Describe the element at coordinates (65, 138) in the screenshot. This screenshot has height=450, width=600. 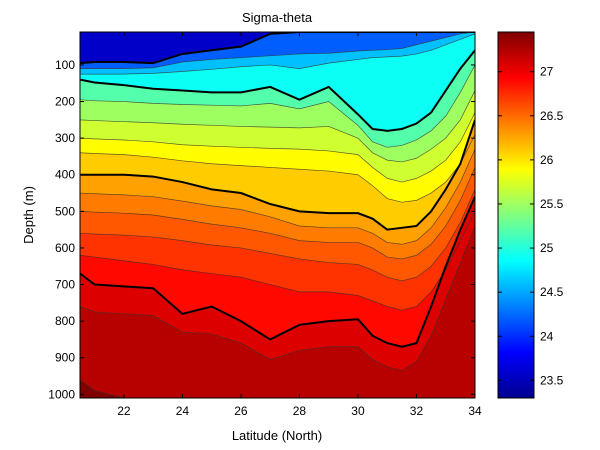
I see `y-tick-label: 300` at that location.